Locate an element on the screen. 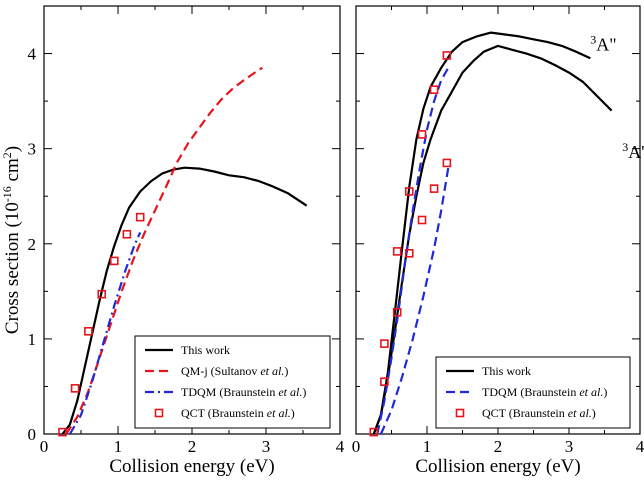 The width and height of the screenshot is (644, 481). legend-label: QM-j (Sultanov et al.) is located at coordinates (234, 371).